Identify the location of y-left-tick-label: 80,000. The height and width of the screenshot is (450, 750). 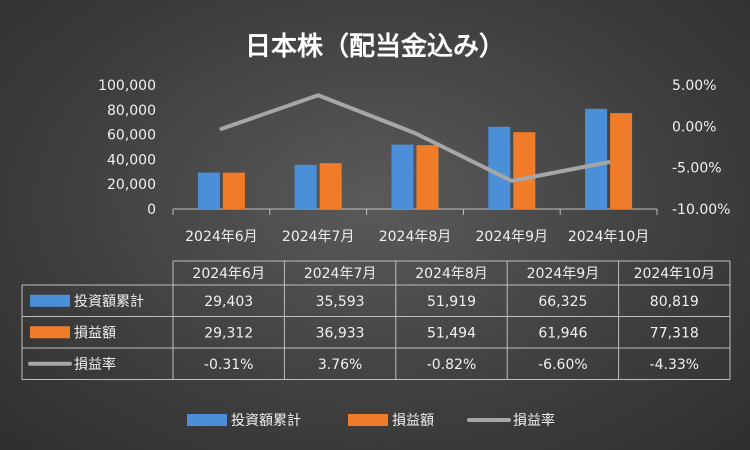
(131, 111).